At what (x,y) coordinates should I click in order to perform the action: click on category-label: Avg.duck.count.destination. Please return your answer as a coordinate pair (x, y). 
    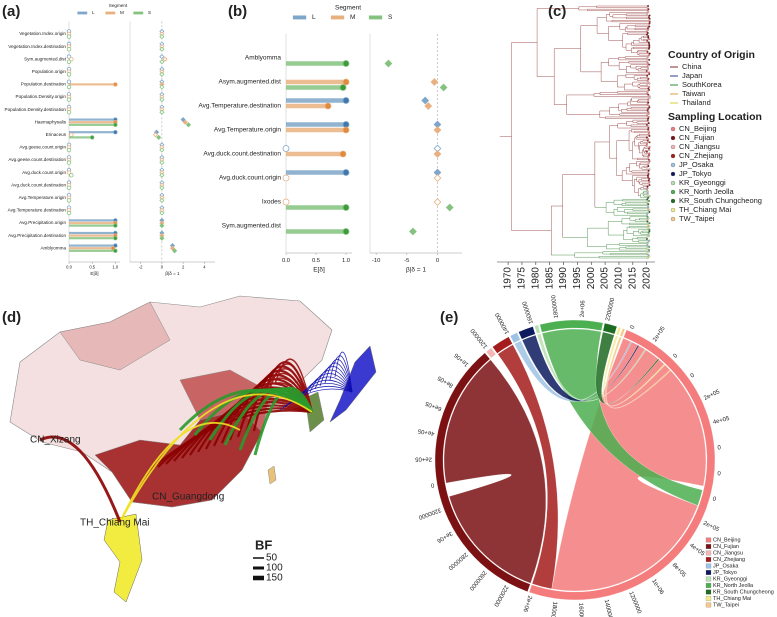
    Looking at the image, I should click on (242, 154).